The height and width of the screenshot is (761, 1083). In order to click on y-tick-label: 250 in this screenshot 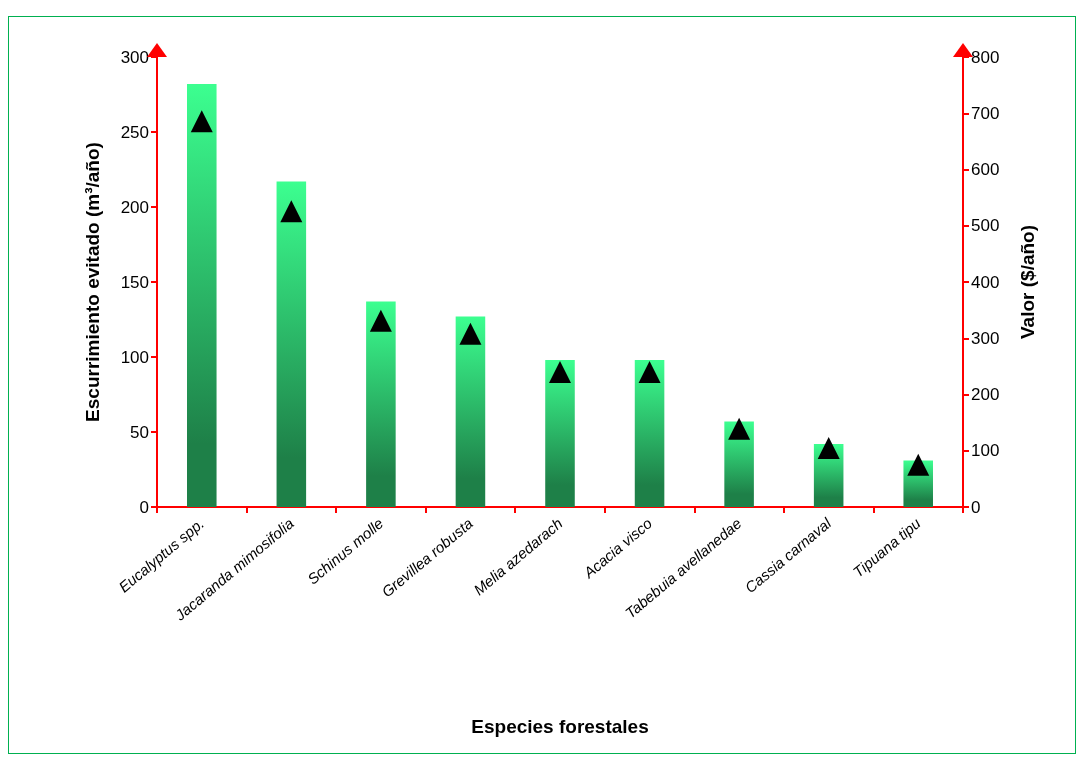, I will do `click(134, 132)`.